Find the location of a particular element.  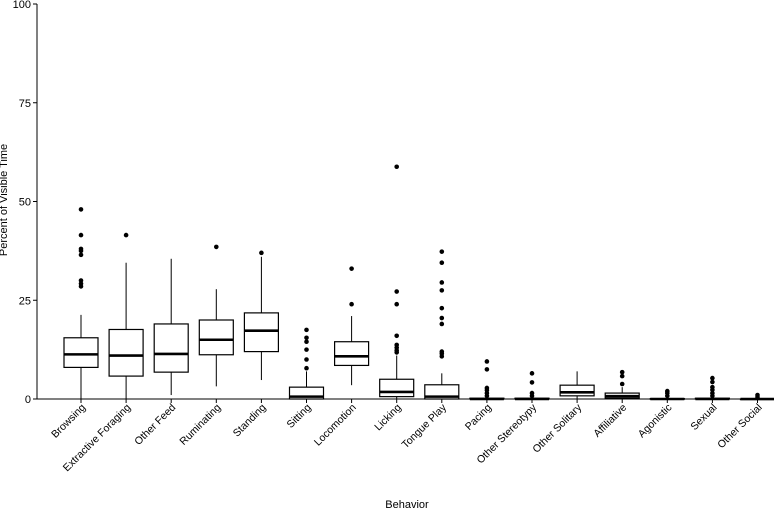

x-tick-label: Other Solitary is located at coordinates (557, 428).